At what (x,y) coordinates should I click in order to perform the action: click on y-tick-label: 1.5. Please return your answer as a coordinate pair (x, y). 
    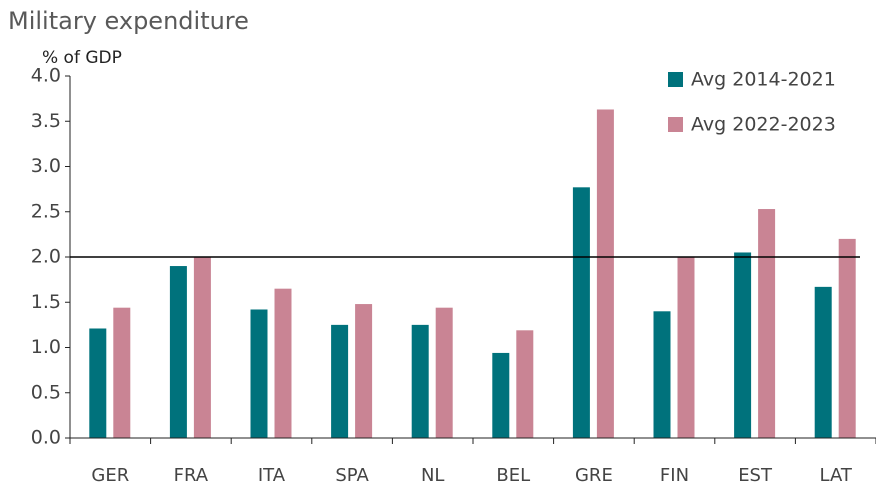
    Looking at the image, I should click on (46, 302).